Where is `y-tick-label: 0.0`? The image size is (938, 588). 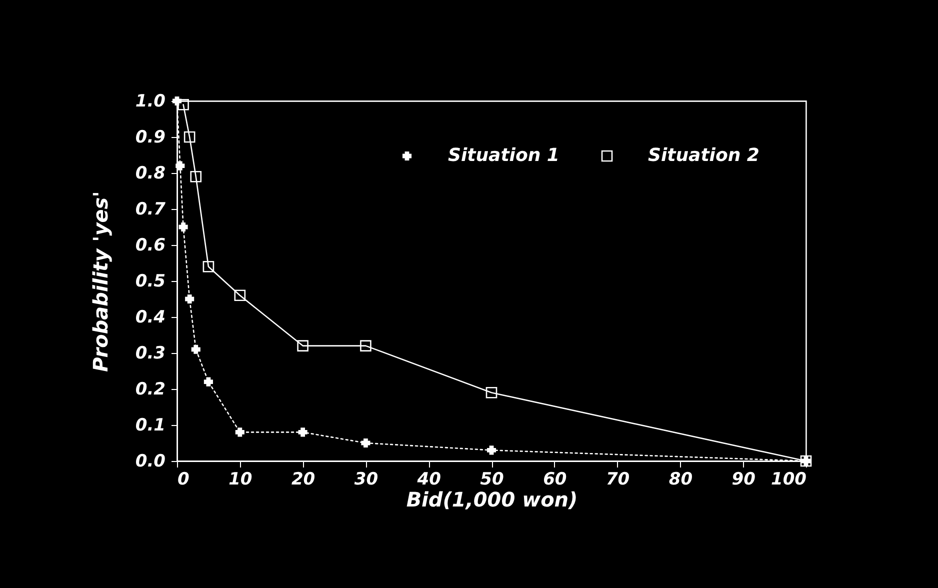 y-tick-label: 0.0 is located at coordinates (150, 462).